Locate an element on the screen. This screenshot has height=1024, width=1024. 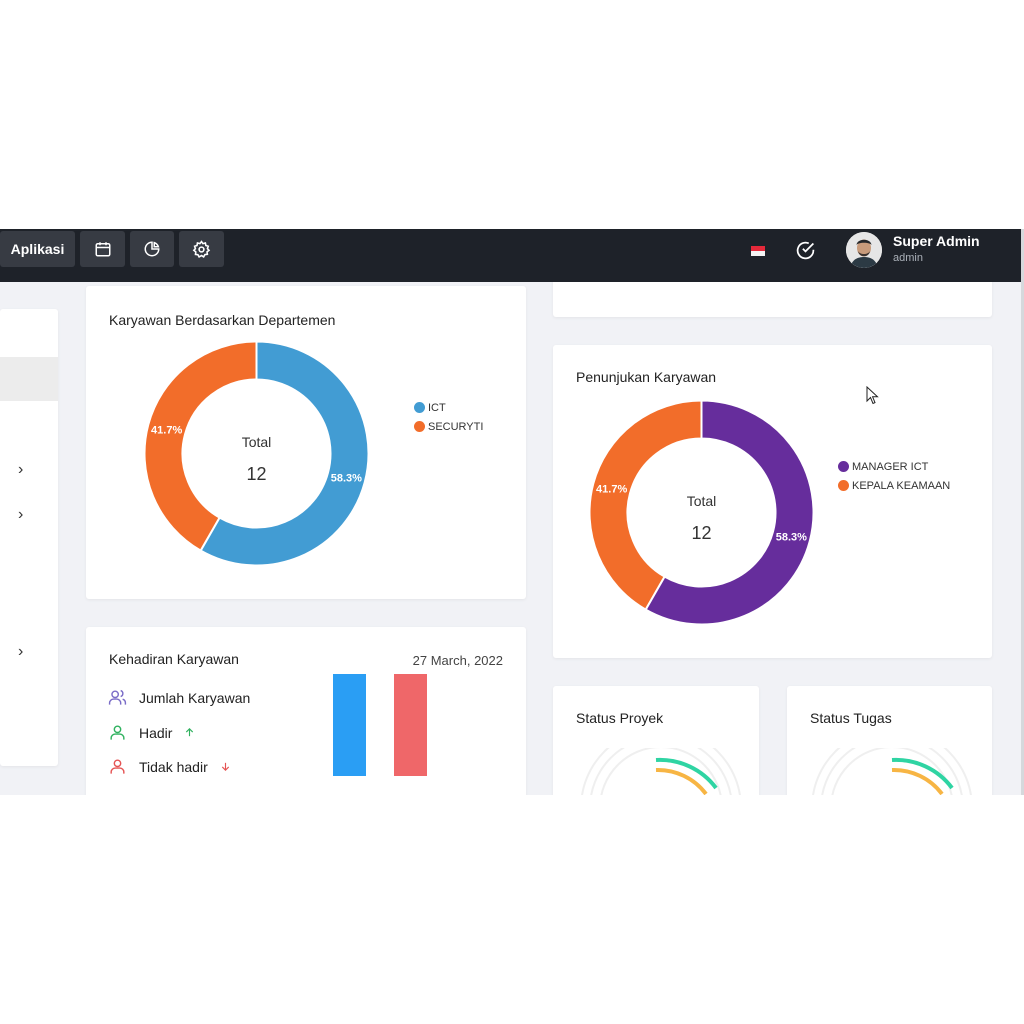
legend-label: KEPALA KEAMAAN is located at coordinates (901, 485).